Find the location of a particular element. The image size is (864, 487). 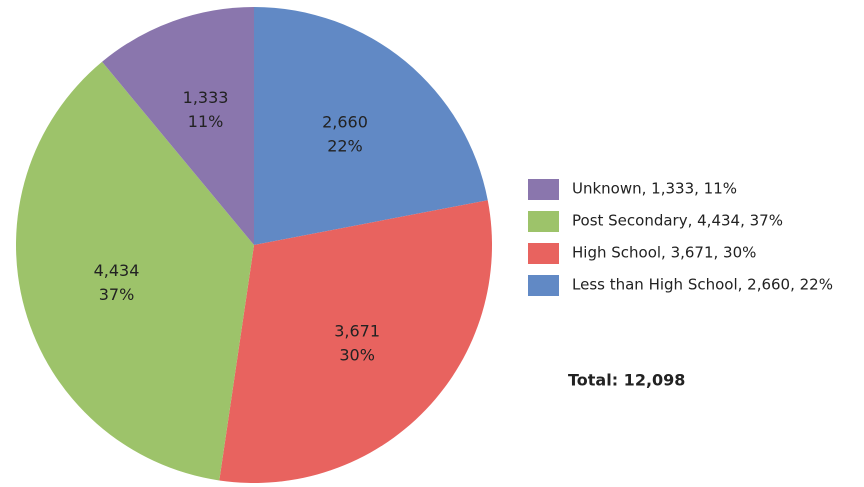

slice-percent-label: 30% is located at coordinates (357, 354).